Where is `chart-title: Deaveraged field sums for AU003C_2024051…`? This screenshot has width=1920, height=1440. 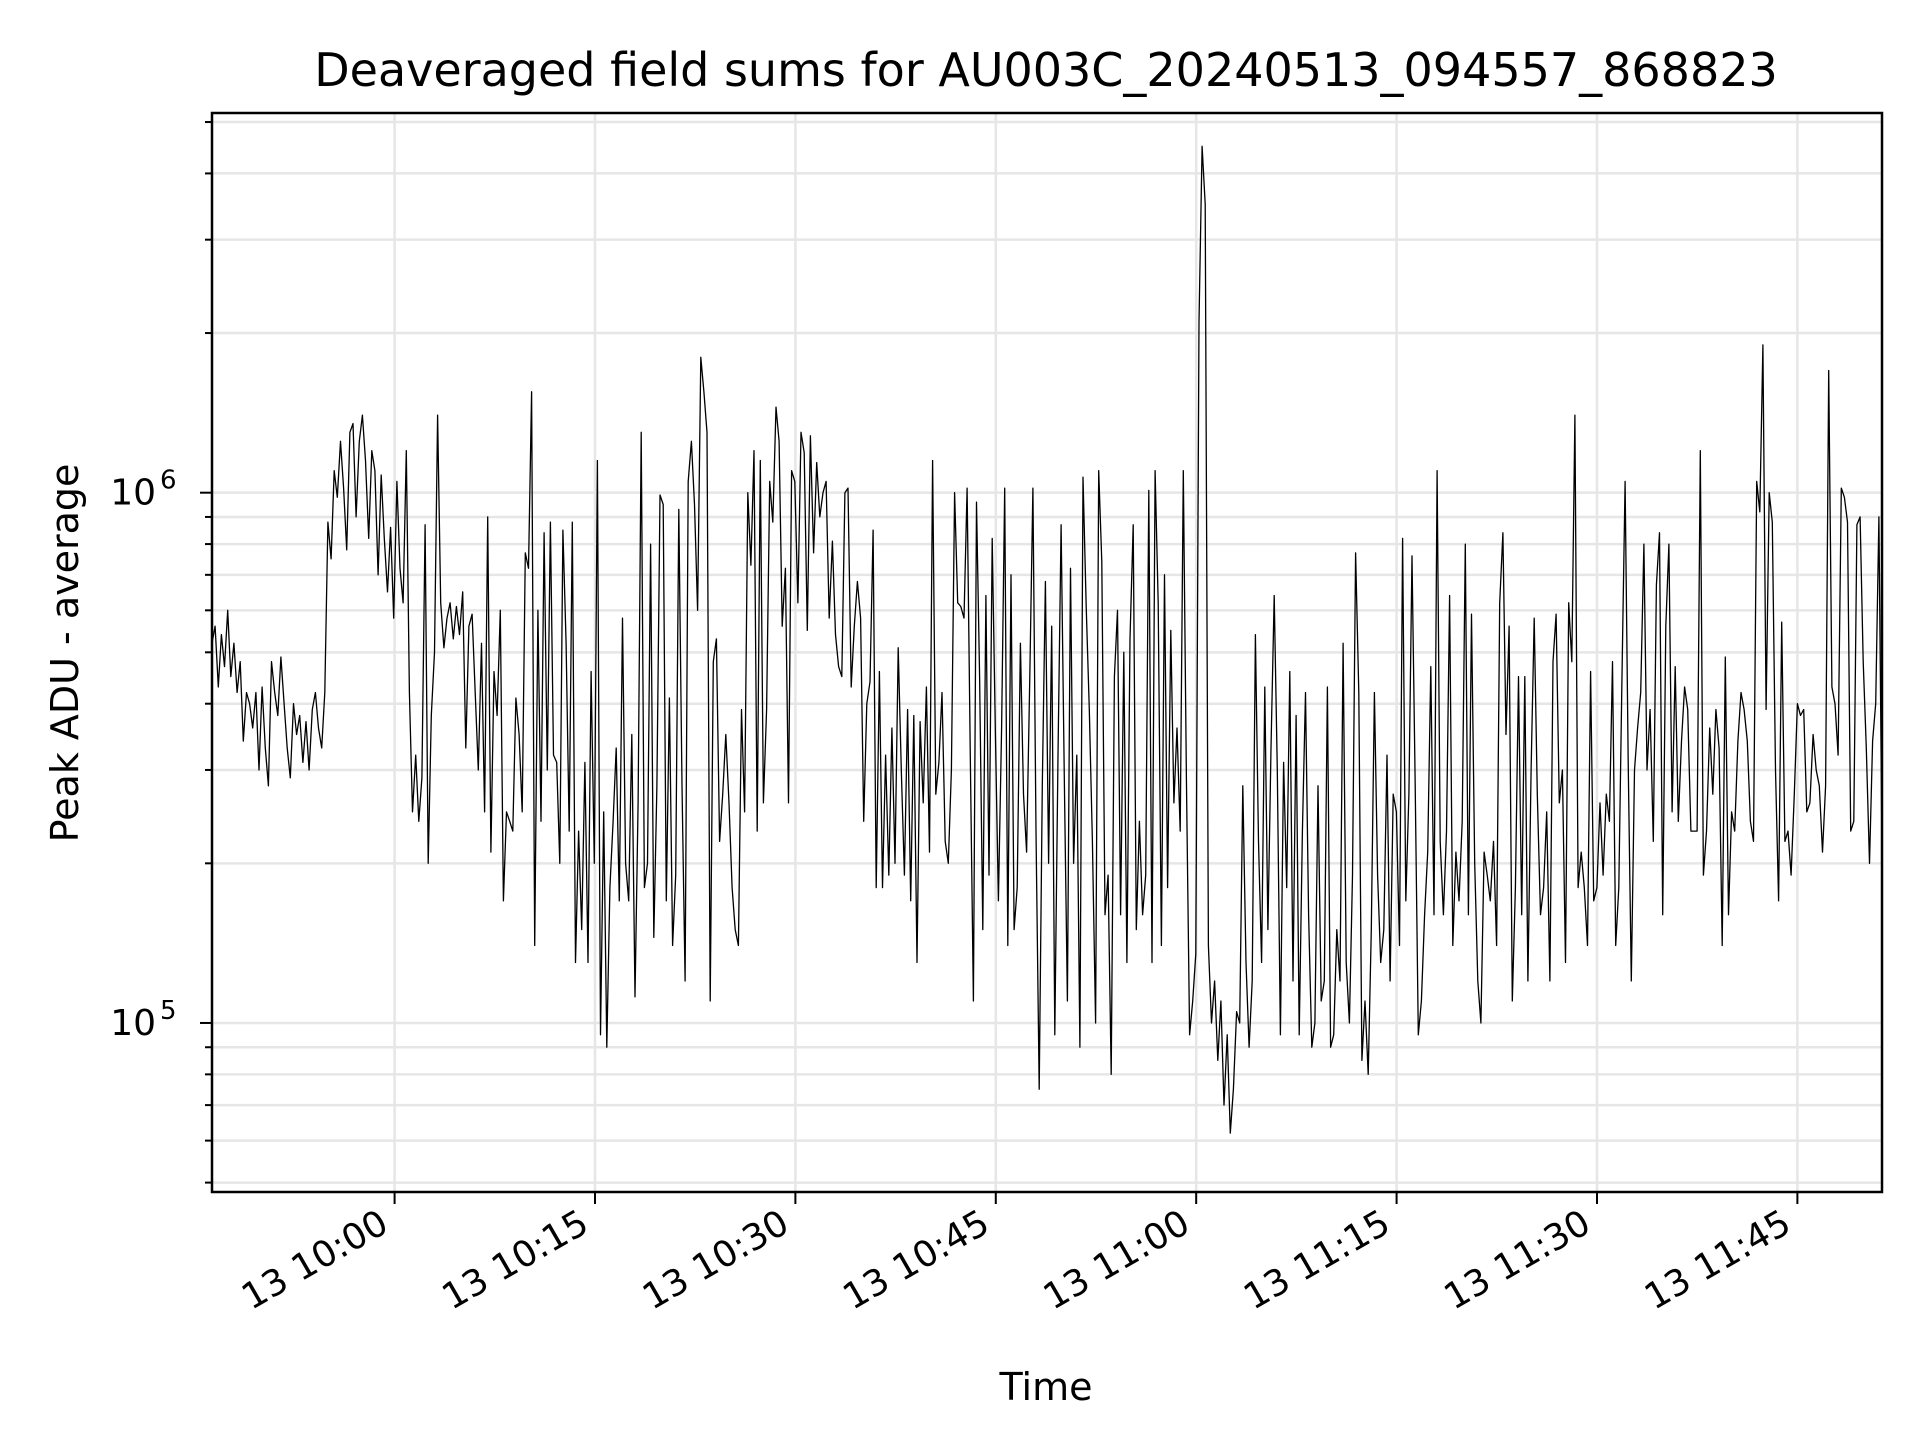 chart-title: Deaveraged field sums for AU003C_2024051… is located at coordinates (1046, 70).